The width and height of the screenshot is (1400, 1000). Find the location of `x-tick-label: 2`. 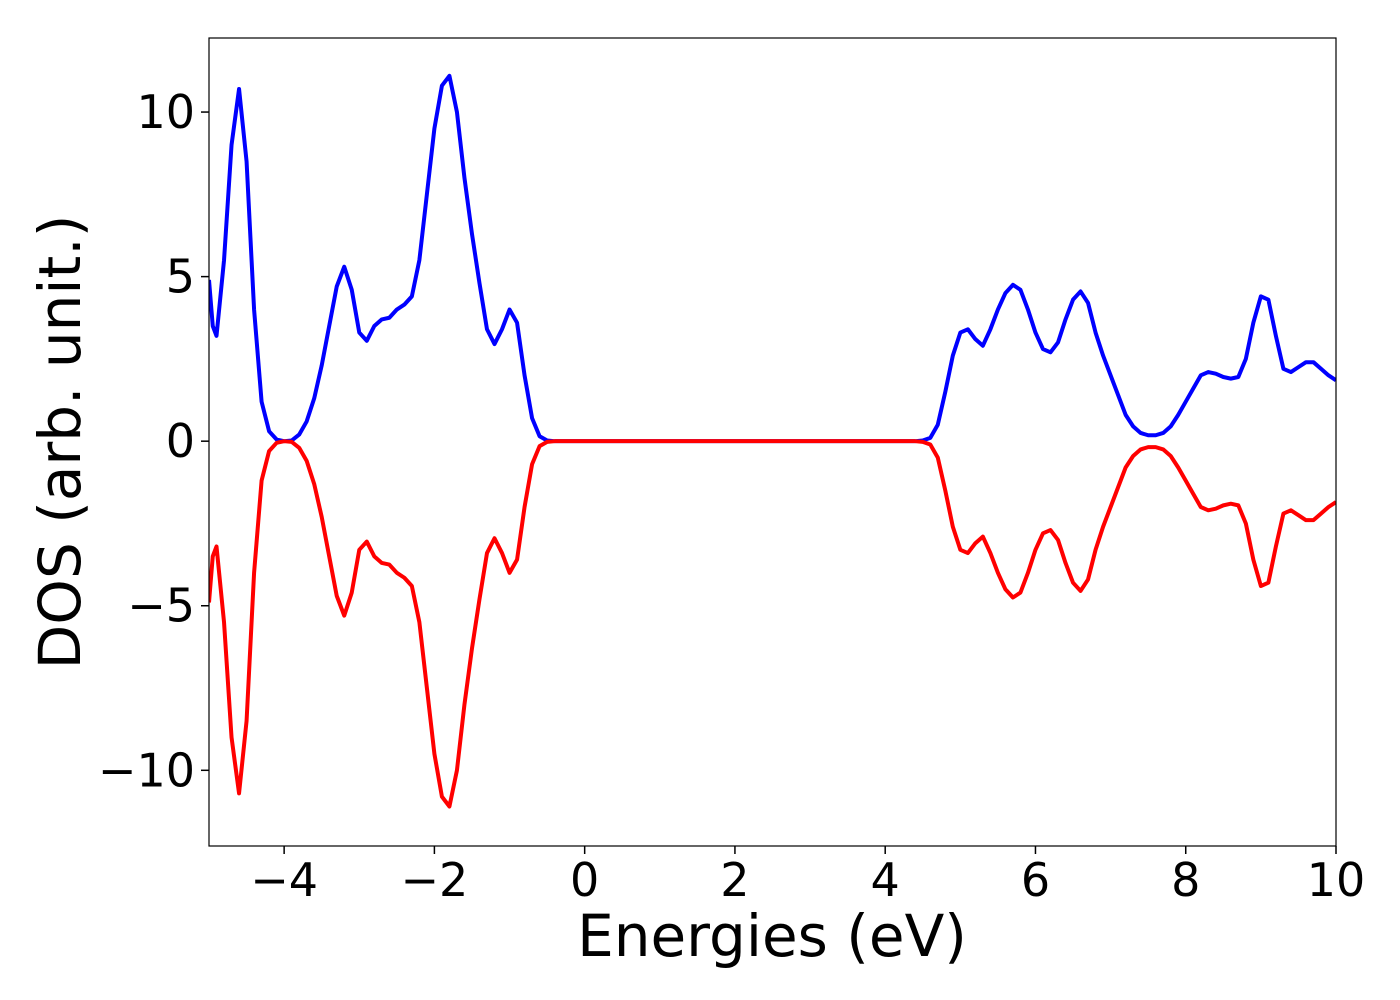

x-tick-label: 2 is located at coordinates (734, 880).